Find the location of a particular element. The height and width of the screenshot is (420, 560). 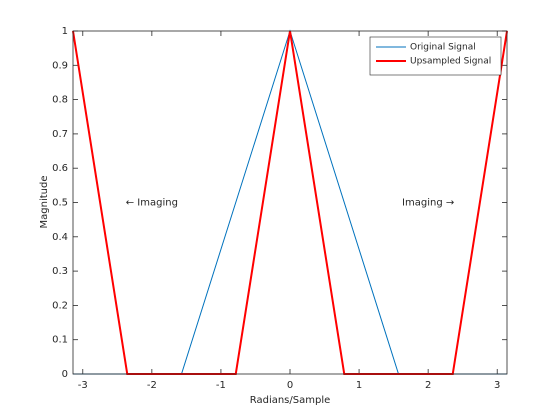

y-tick-label: 0.6 is located at coordinates (60, 168).